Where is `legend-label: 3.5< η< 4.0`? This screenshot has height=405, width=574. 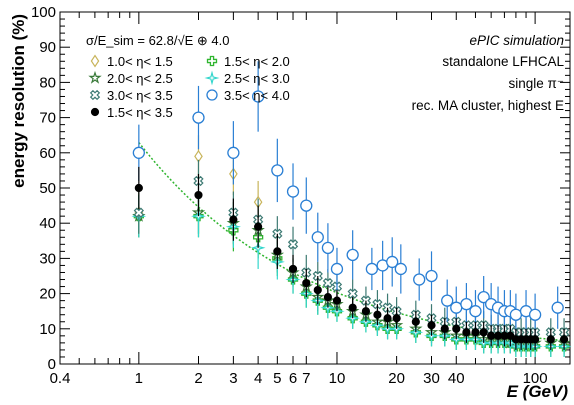 legend-label: 3.5< η< 4.0 is located at coordinates (257, 95).